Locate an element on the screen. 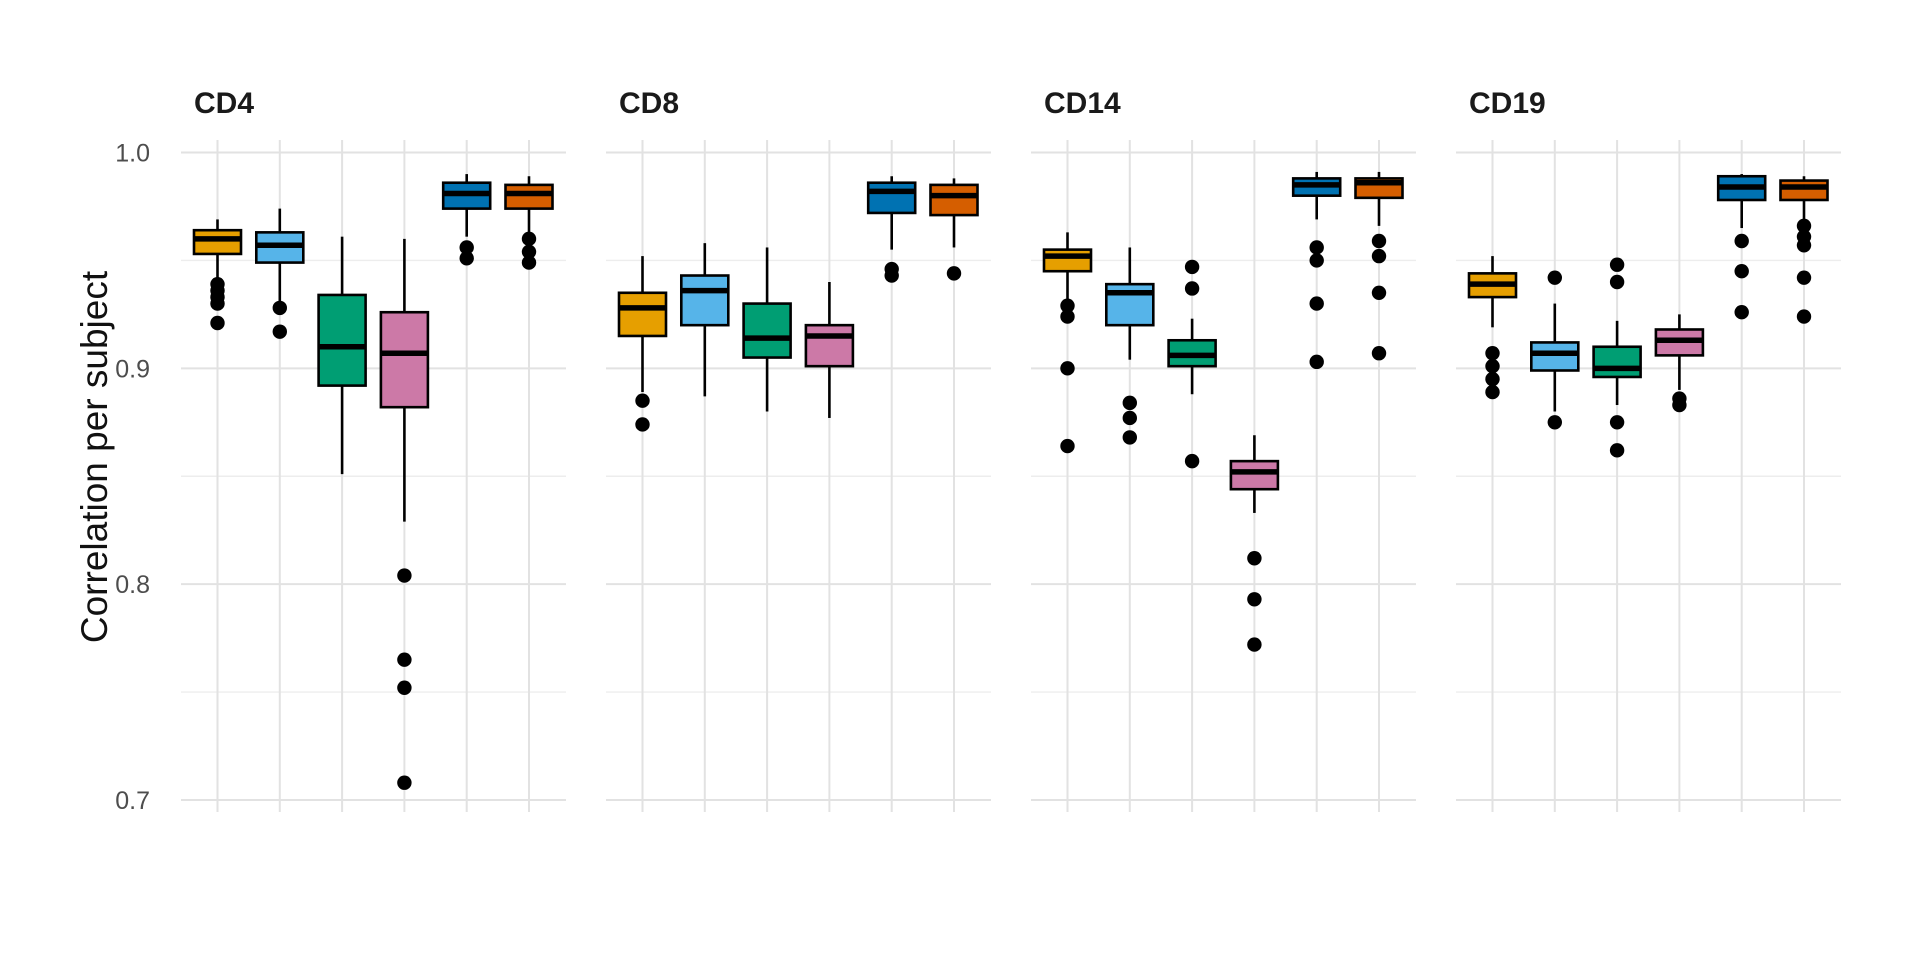 The image size is (1920, 960). facet-title: CD4 is located at coordinates (224, 103).